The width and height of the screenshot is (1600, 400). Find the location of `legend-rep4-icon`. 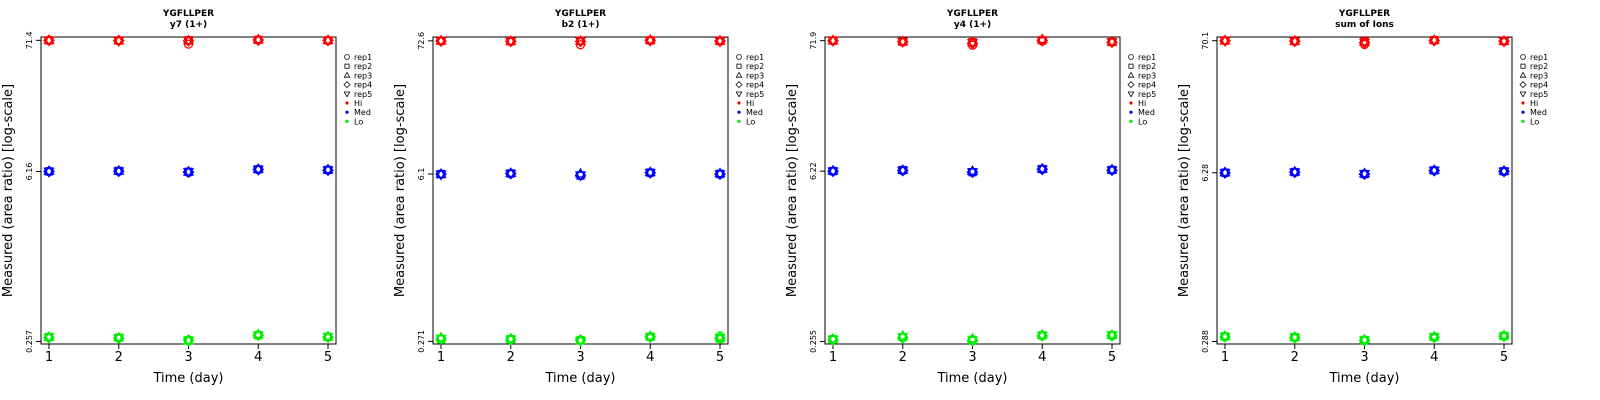

legend-rep4-icon is located at coordinates (739, 85).